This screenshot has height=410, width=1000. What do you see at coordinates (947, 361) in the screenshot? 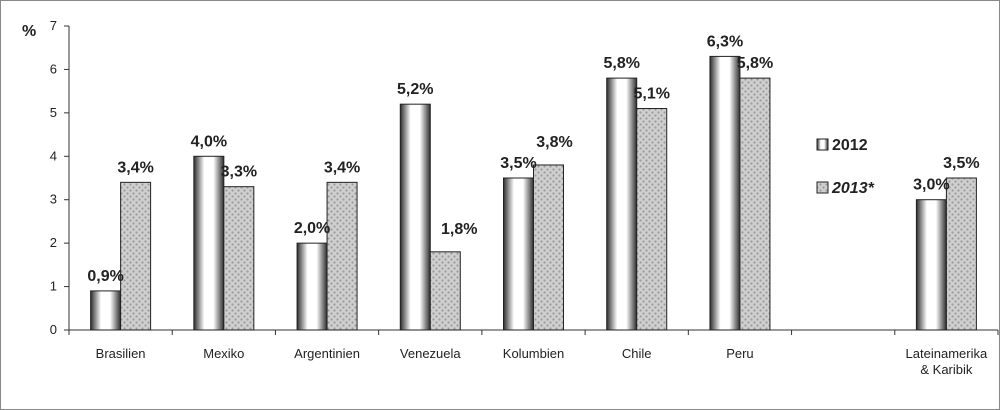
I see `x-tick-label: Lateinamerika & Karibik` at bounding box center [947, 361].